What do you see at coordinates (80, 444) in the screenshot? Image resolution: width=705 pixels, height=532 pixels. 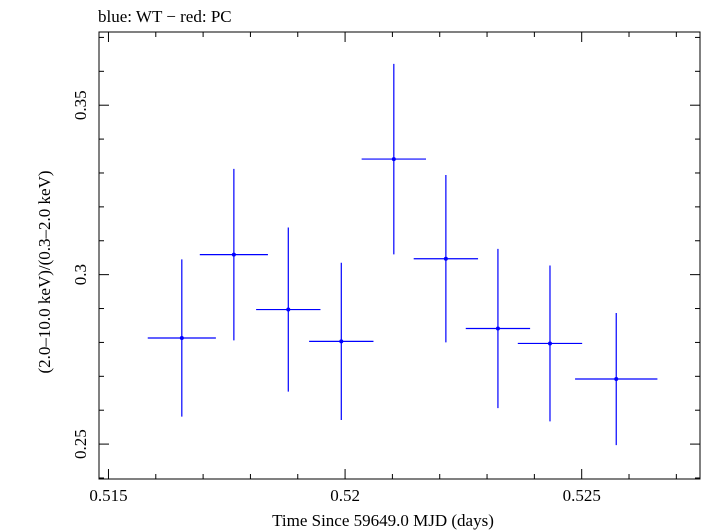 I see `y-tick-label: 0.25` at bounding box center [80, 444].